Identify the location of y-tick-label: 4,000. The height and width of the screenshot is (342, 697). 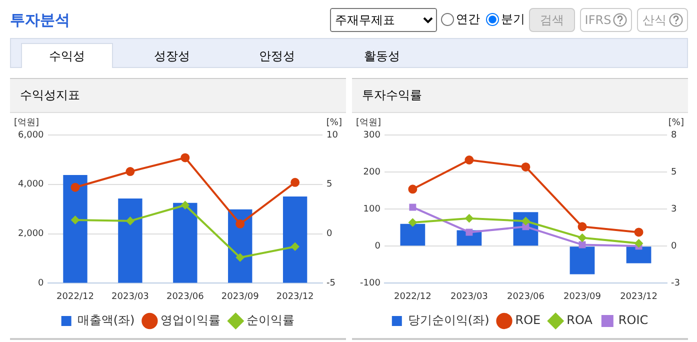
(31, 185).